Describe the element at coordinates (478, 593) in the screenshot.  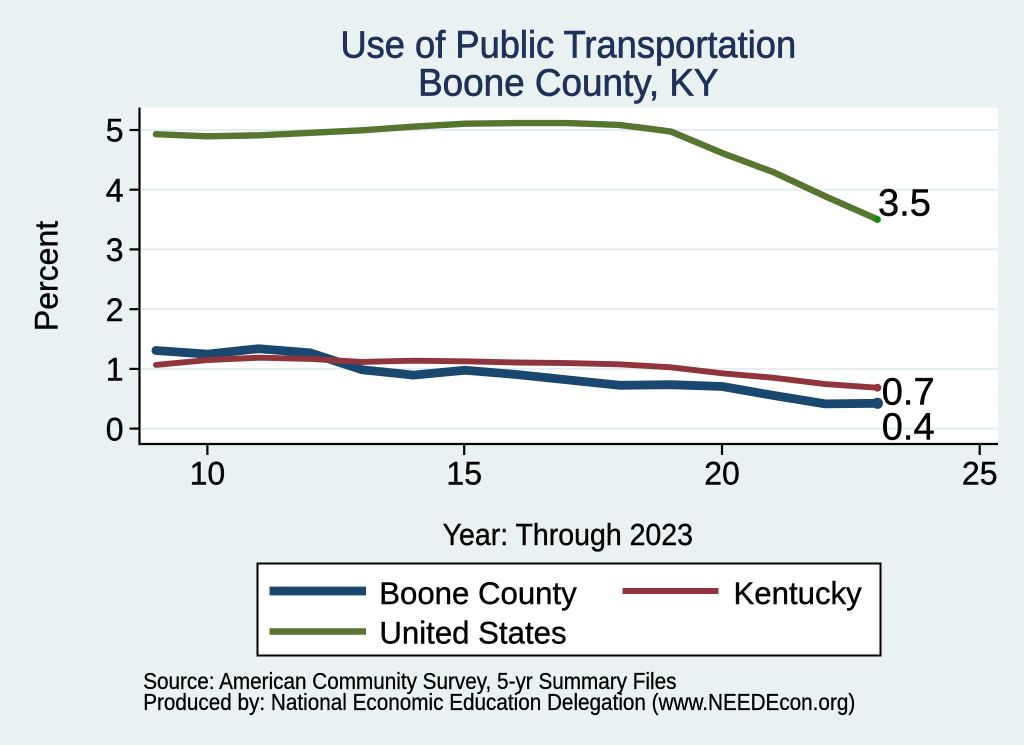
I see `svg-text: Boone County` at that location.